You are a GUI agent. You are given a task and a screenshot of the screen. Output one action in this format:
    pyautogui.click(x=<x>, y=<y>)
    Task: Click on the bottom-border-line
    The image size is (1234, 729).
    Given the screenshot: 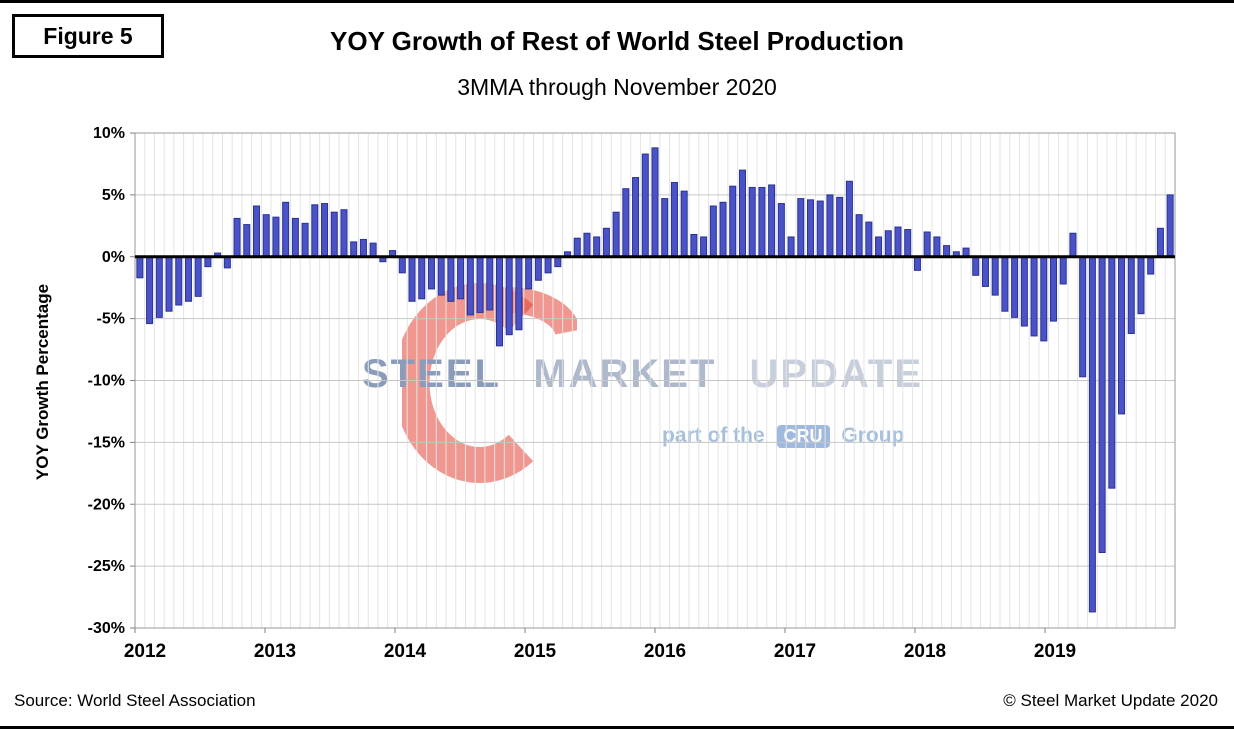 What is the action you would take?
    pyautogui.click(x=617, y=727)
    